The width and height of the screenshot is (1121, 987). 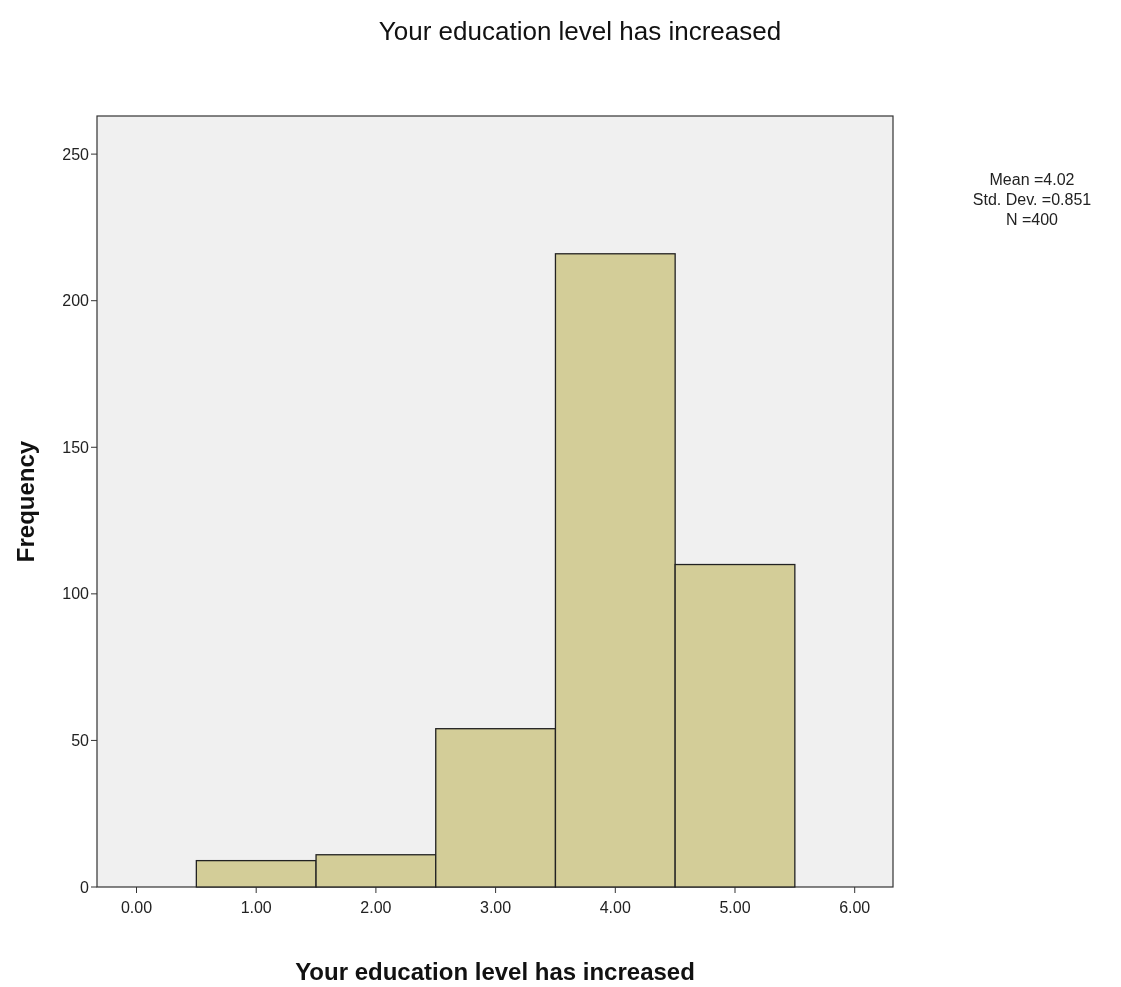 I want to click on y-tick-label: 50, so click(x=80, y=741).